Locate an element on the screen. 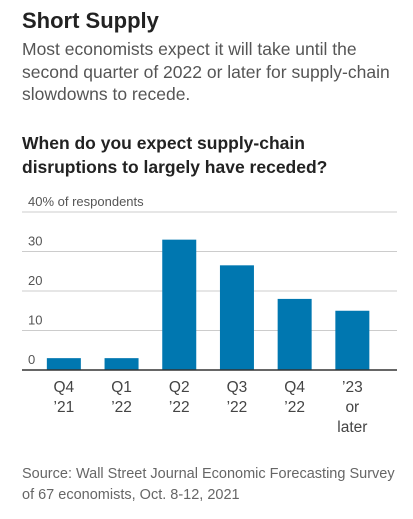 The height and width of the screenshot is (519, 413). chart-title: Short Supply is located at coordinates (90, 20).